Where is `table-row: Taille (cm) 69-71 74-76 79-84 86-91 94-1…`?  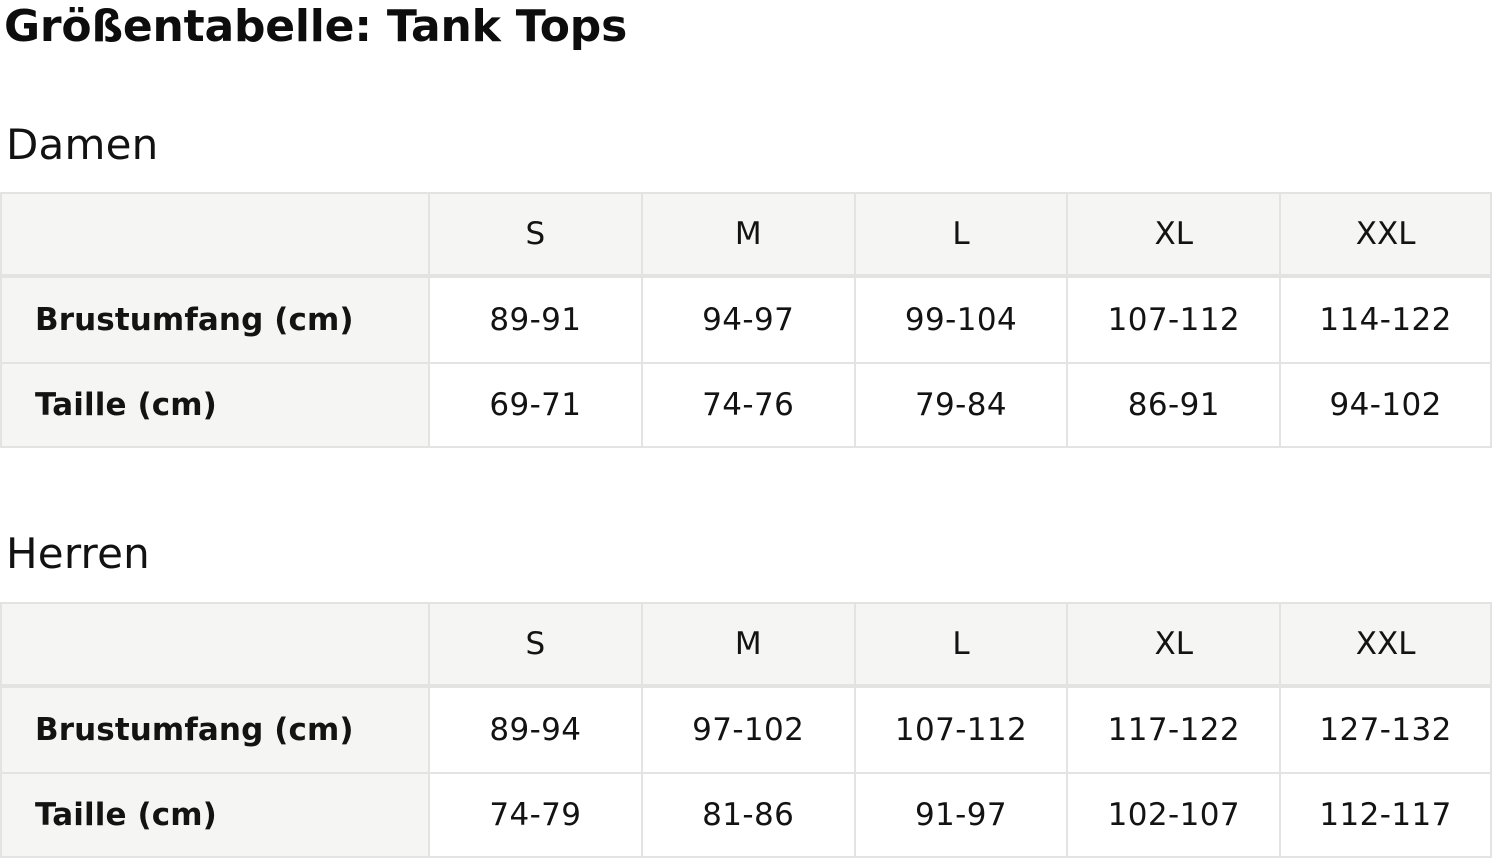
table-row: Taille (cm) 69-71 74-76 79-84 86-91 94-1… is located at coordinates (746, 405).